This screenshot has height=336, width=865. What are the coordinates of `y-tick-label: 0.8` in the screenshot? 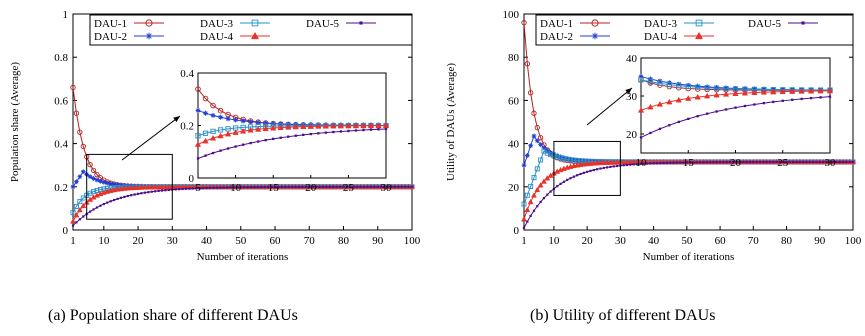 It's located at (61, 58).